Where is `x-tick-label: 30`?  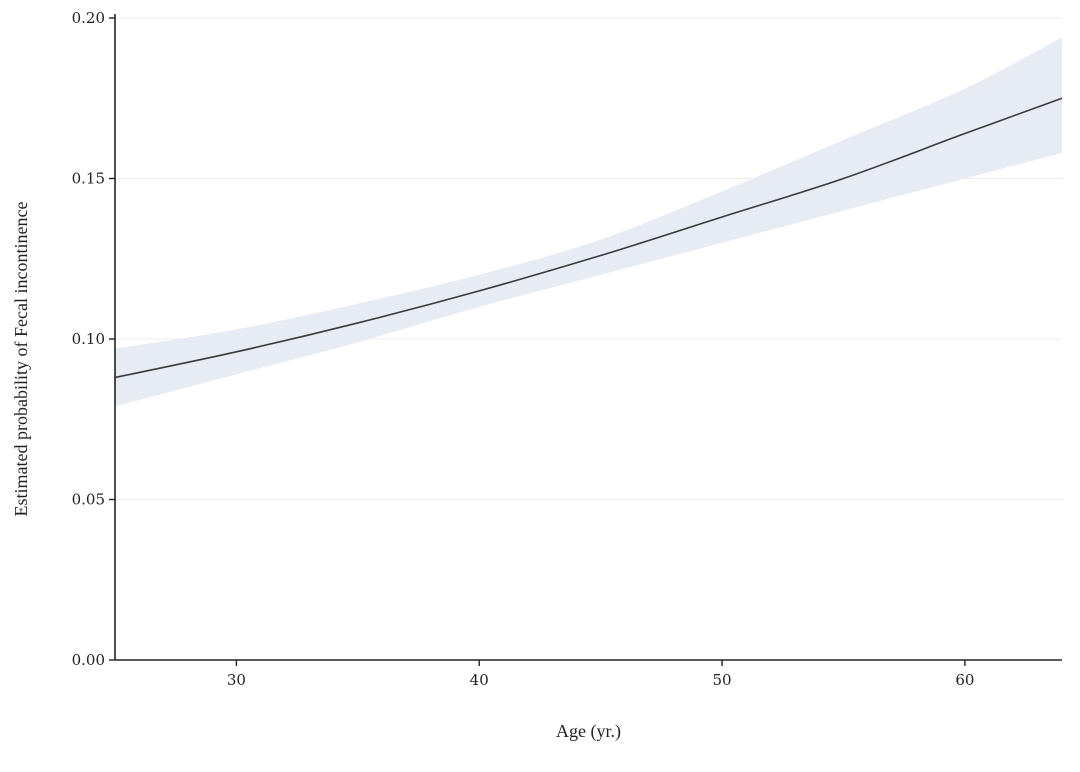 x-tick-label: 30 is located at coordinates (236, 680).